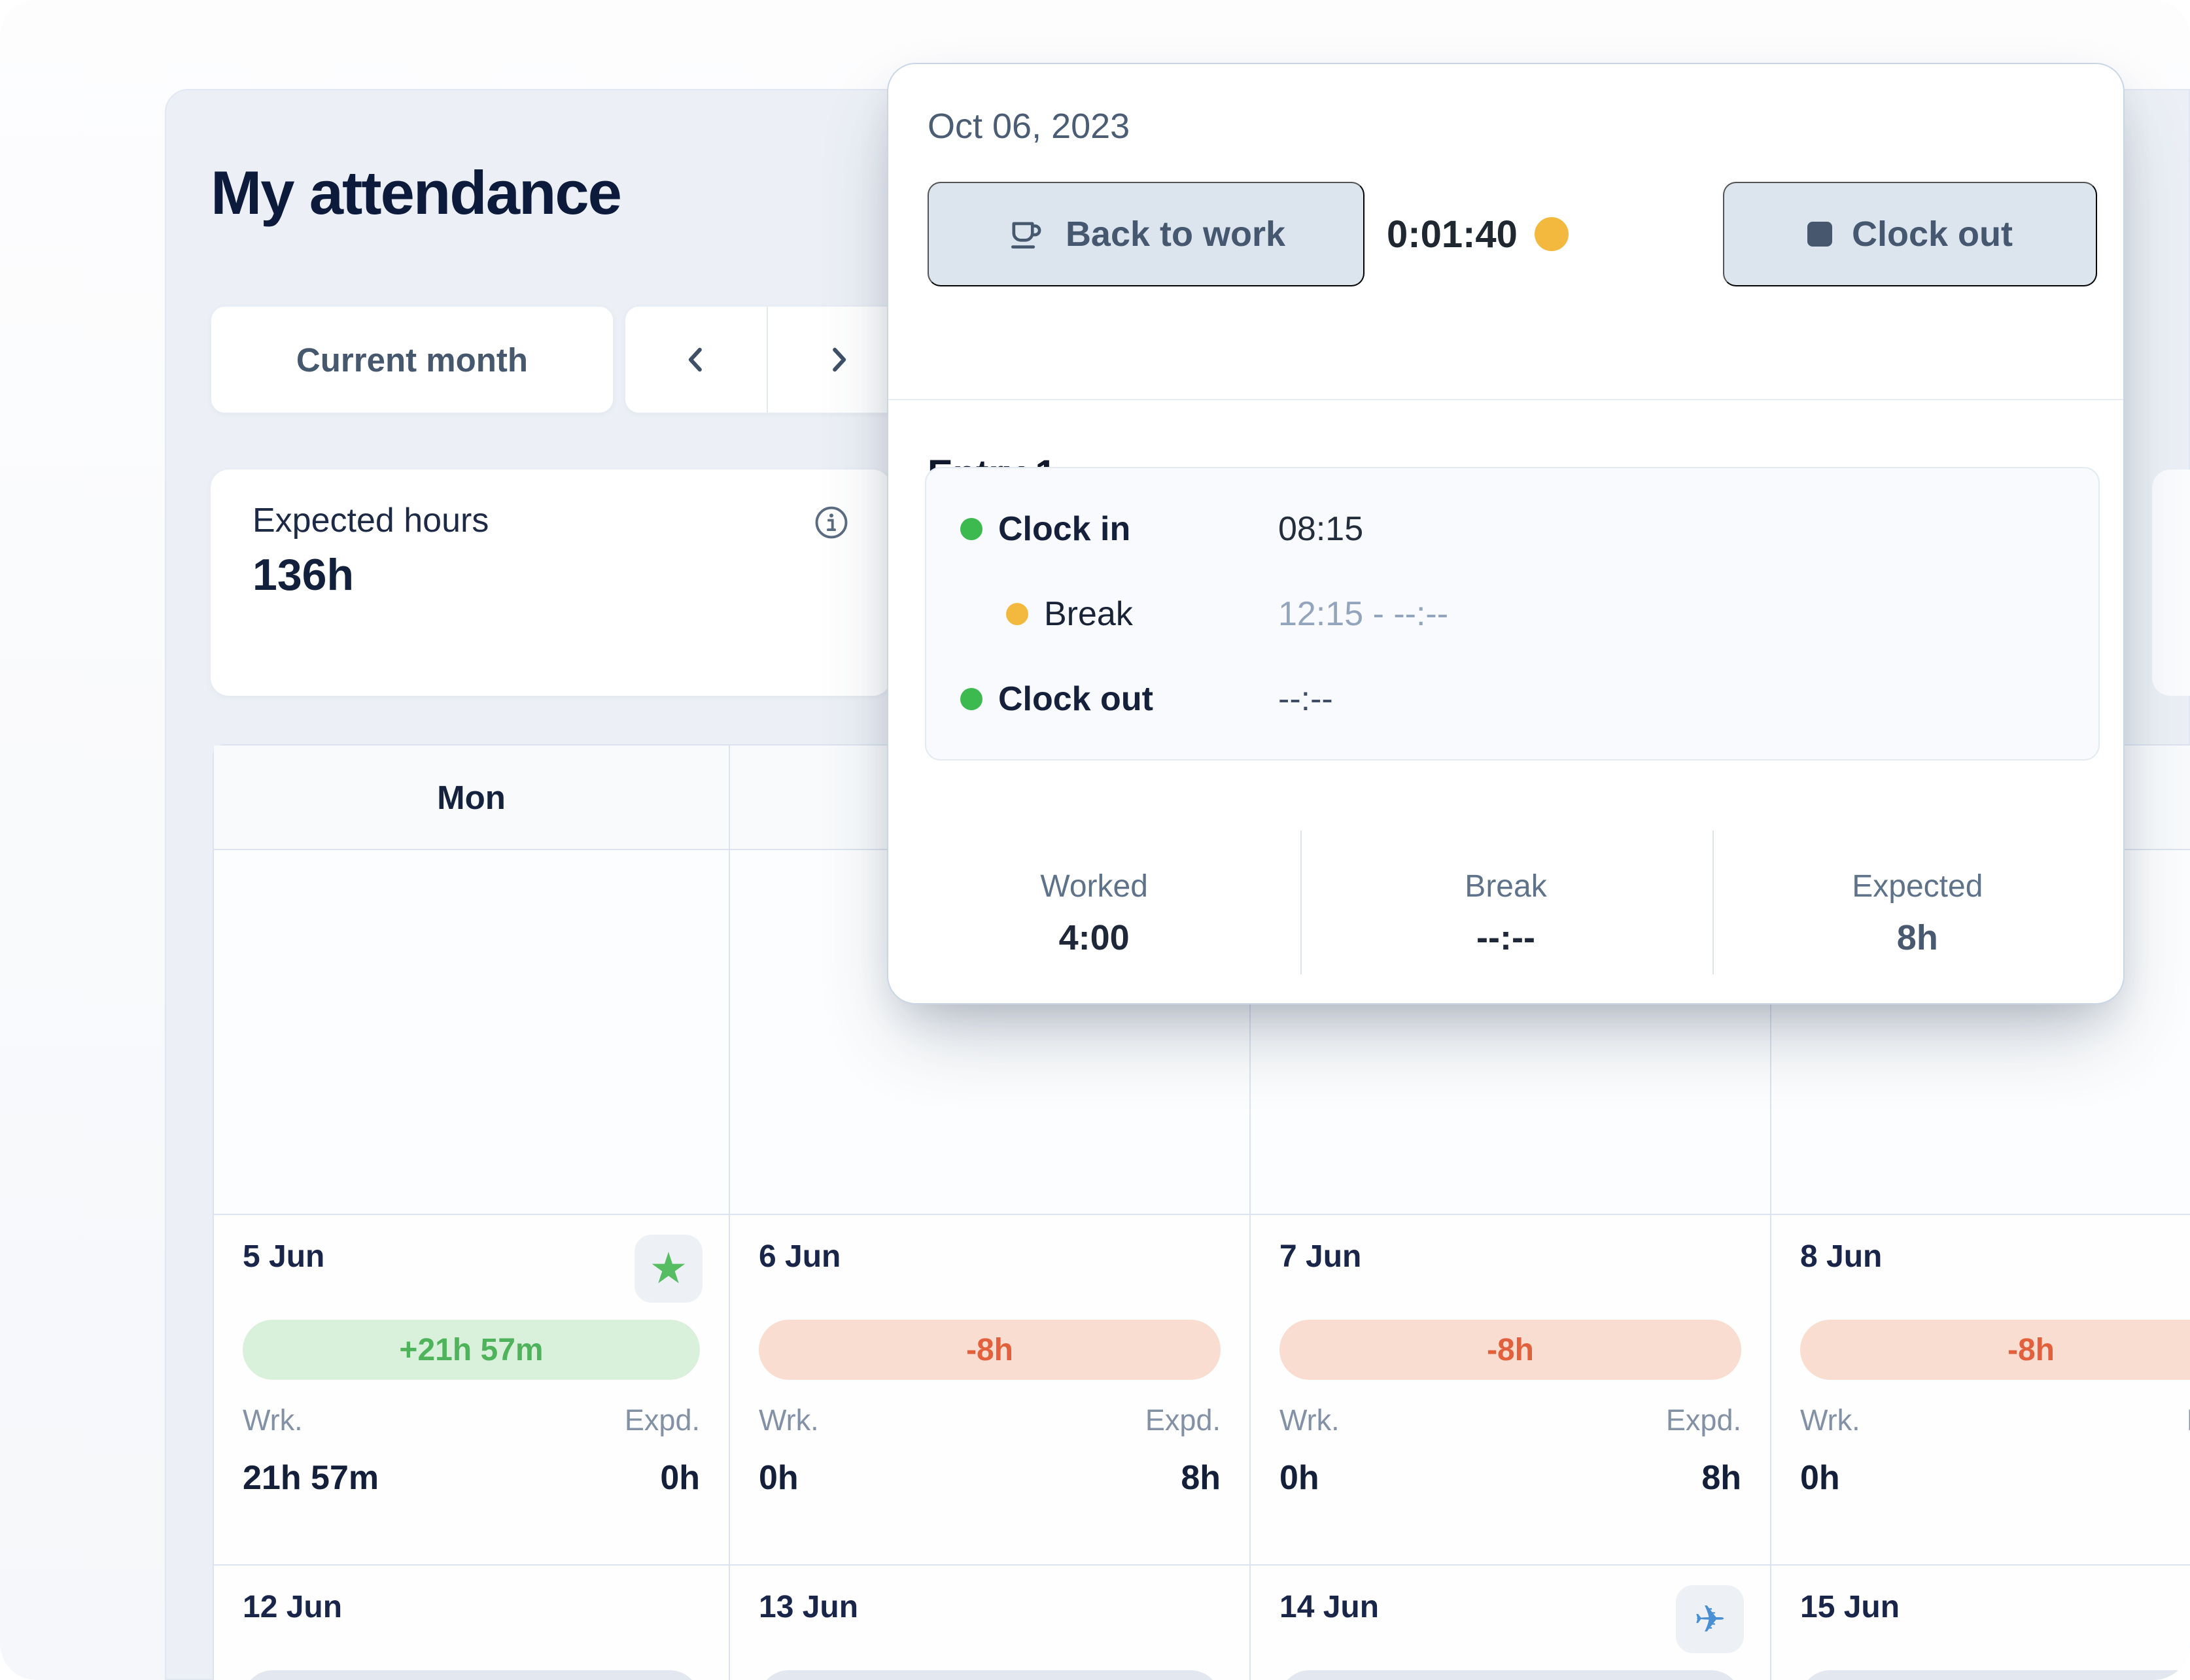  What do you see at coordinates (1841, 1256) in the screenshot?
I see `day-date-label: 8 Jun` at bounding box center [1841, 1256].